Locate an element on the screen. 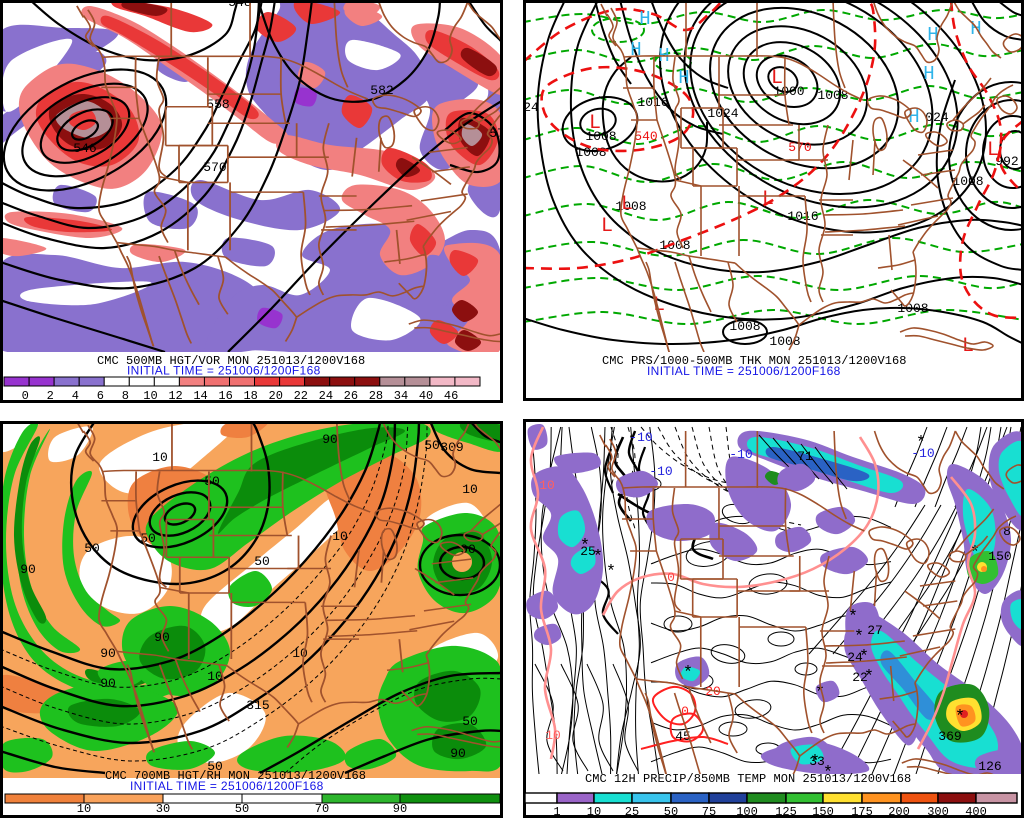 This screenshot has height=819, width=1024. svg-text: 582 is located at coordinates (381, 90).